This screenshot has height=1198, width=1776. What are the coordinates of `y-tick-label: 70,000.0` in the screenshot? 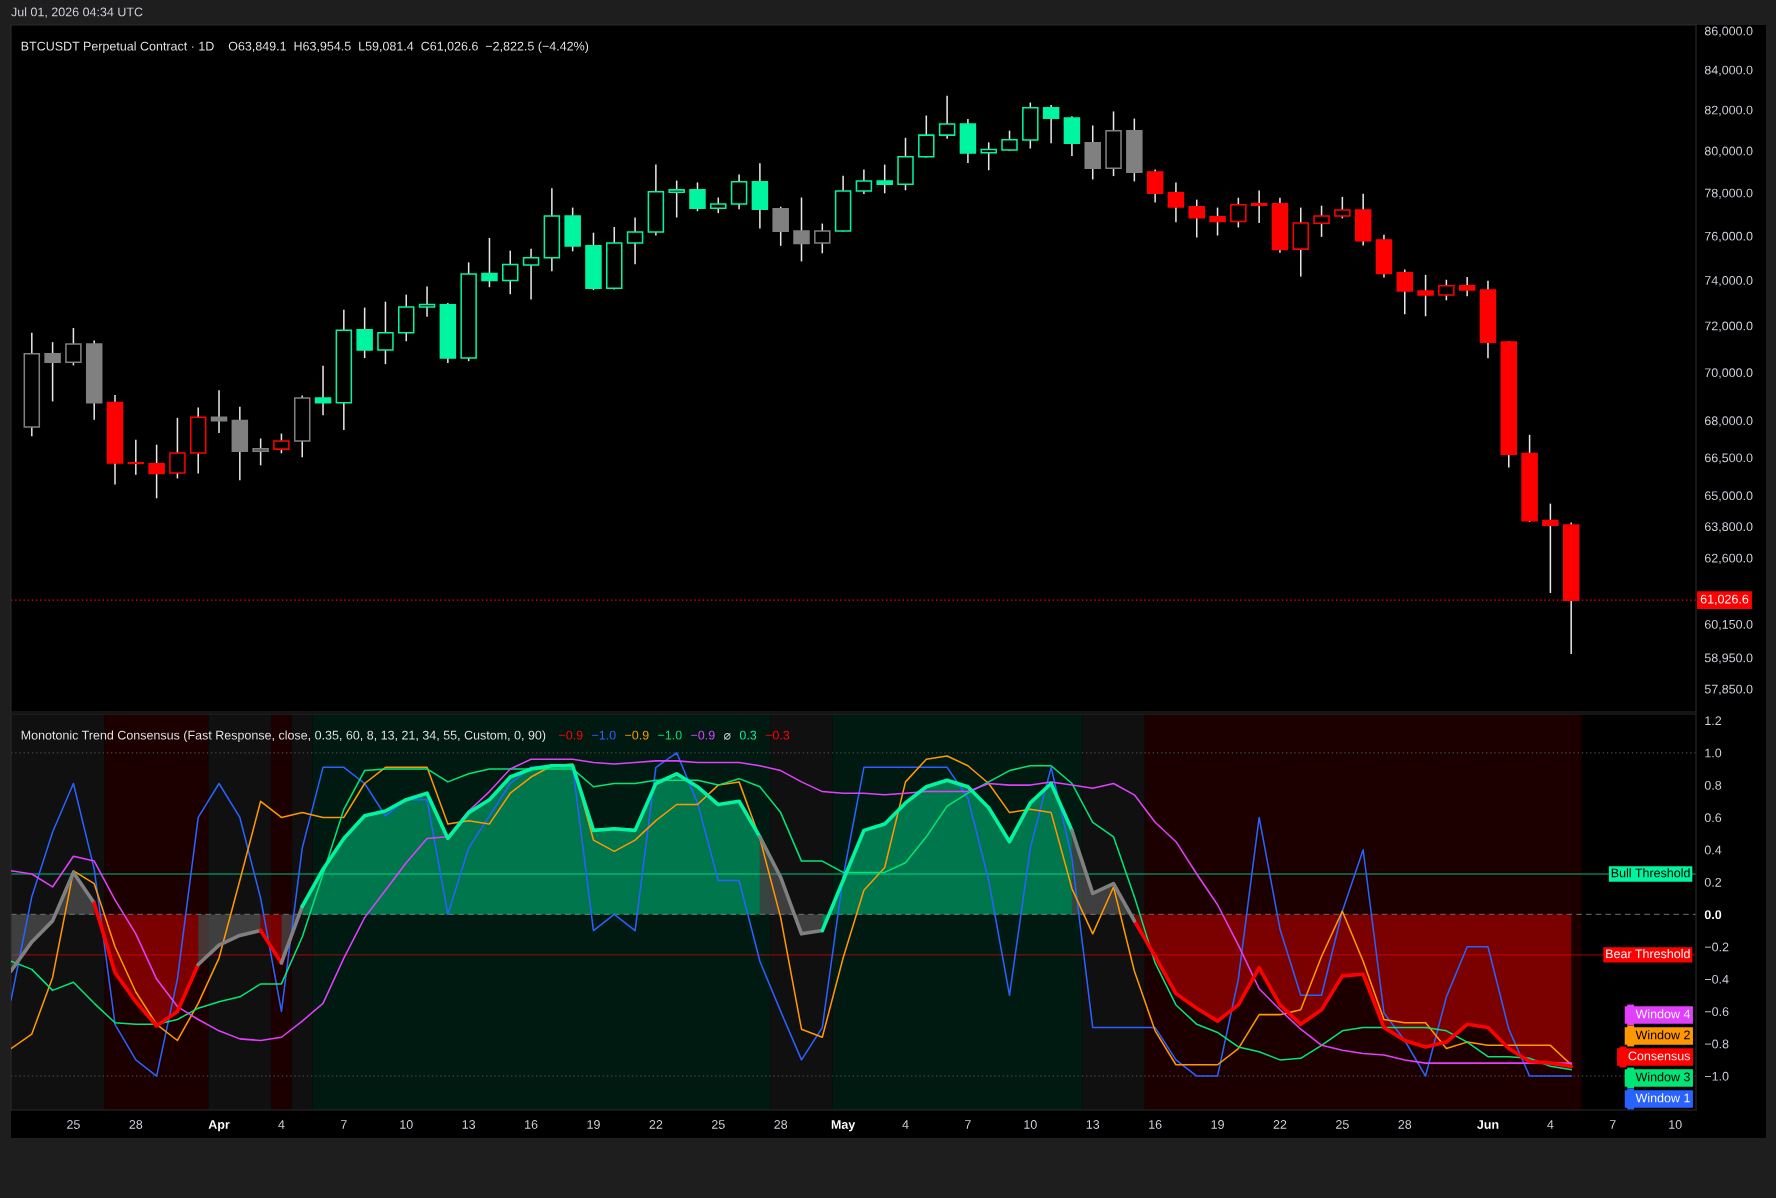 It's located at (1728, 373).